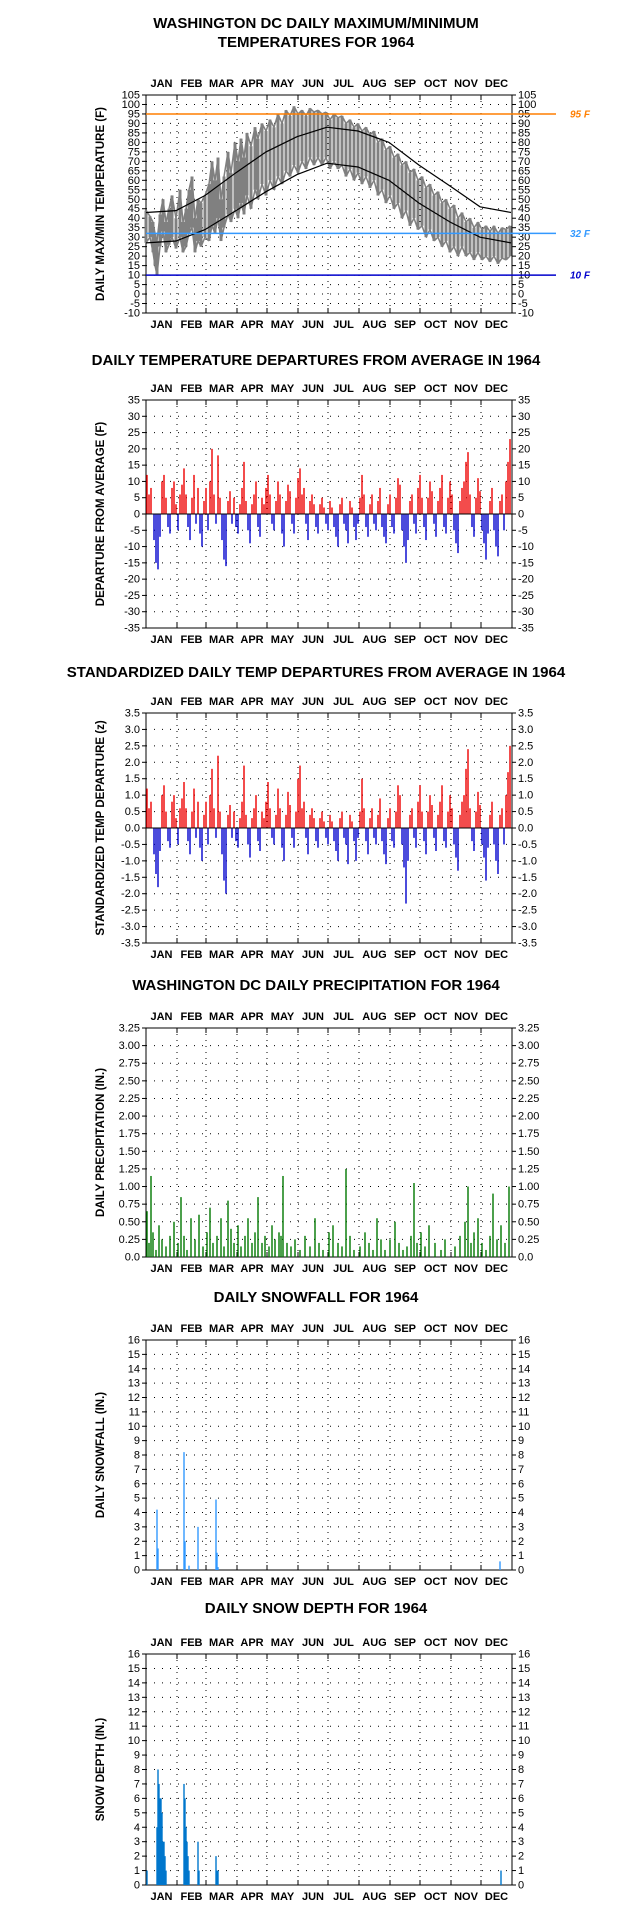 This screenshot has width=632, height=1916. Describe the element at coordinates (129, 1187) in the screenshot. I see `y-tick-label-left: 1.00` at that location.